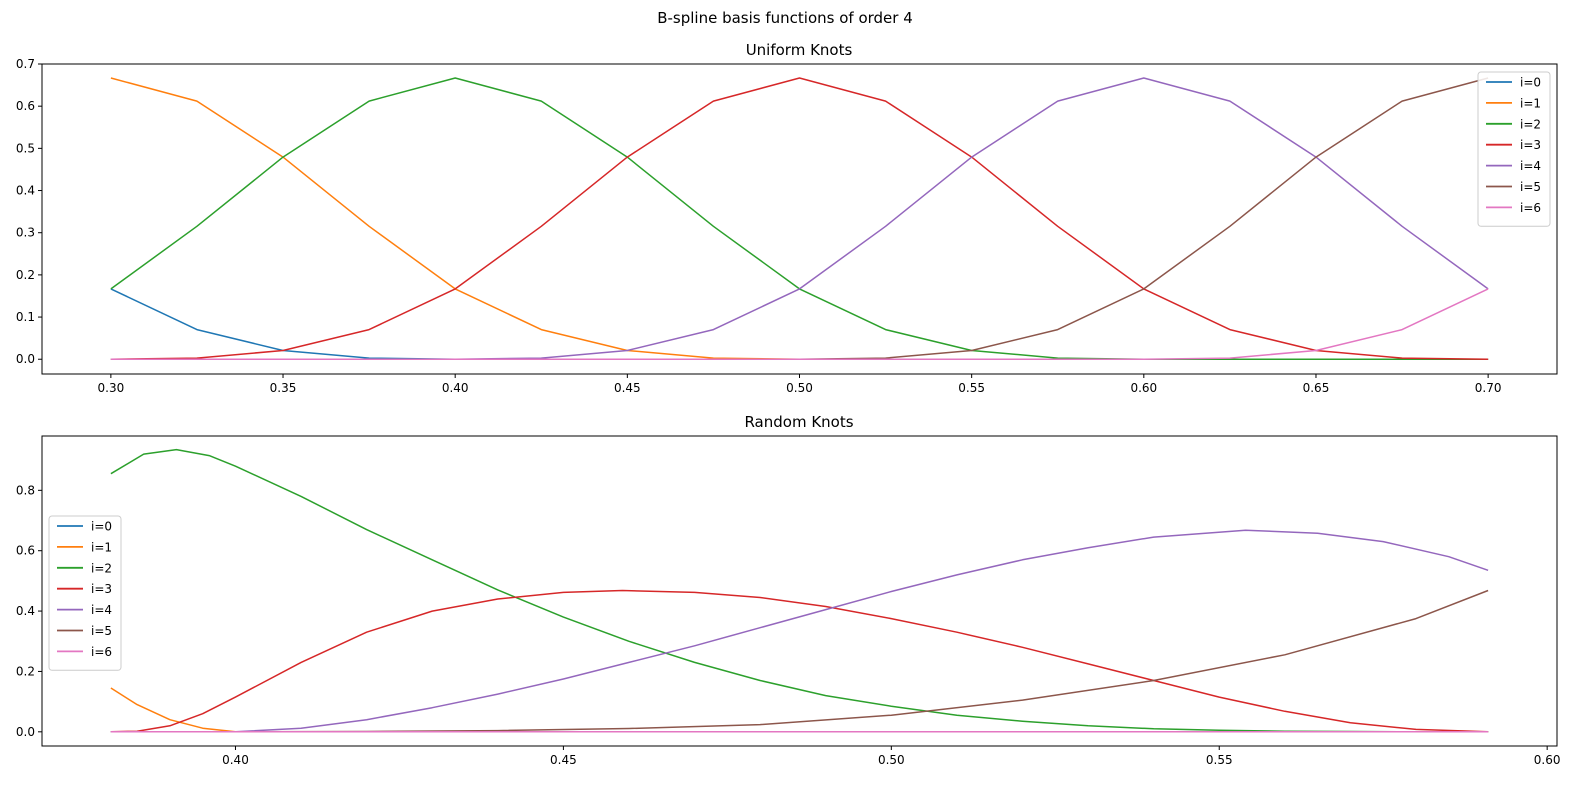 The height and width of the screenshot is (789, 1587). I want to click on random-knots-y-tick-label: 0.8, so click(25, 490).